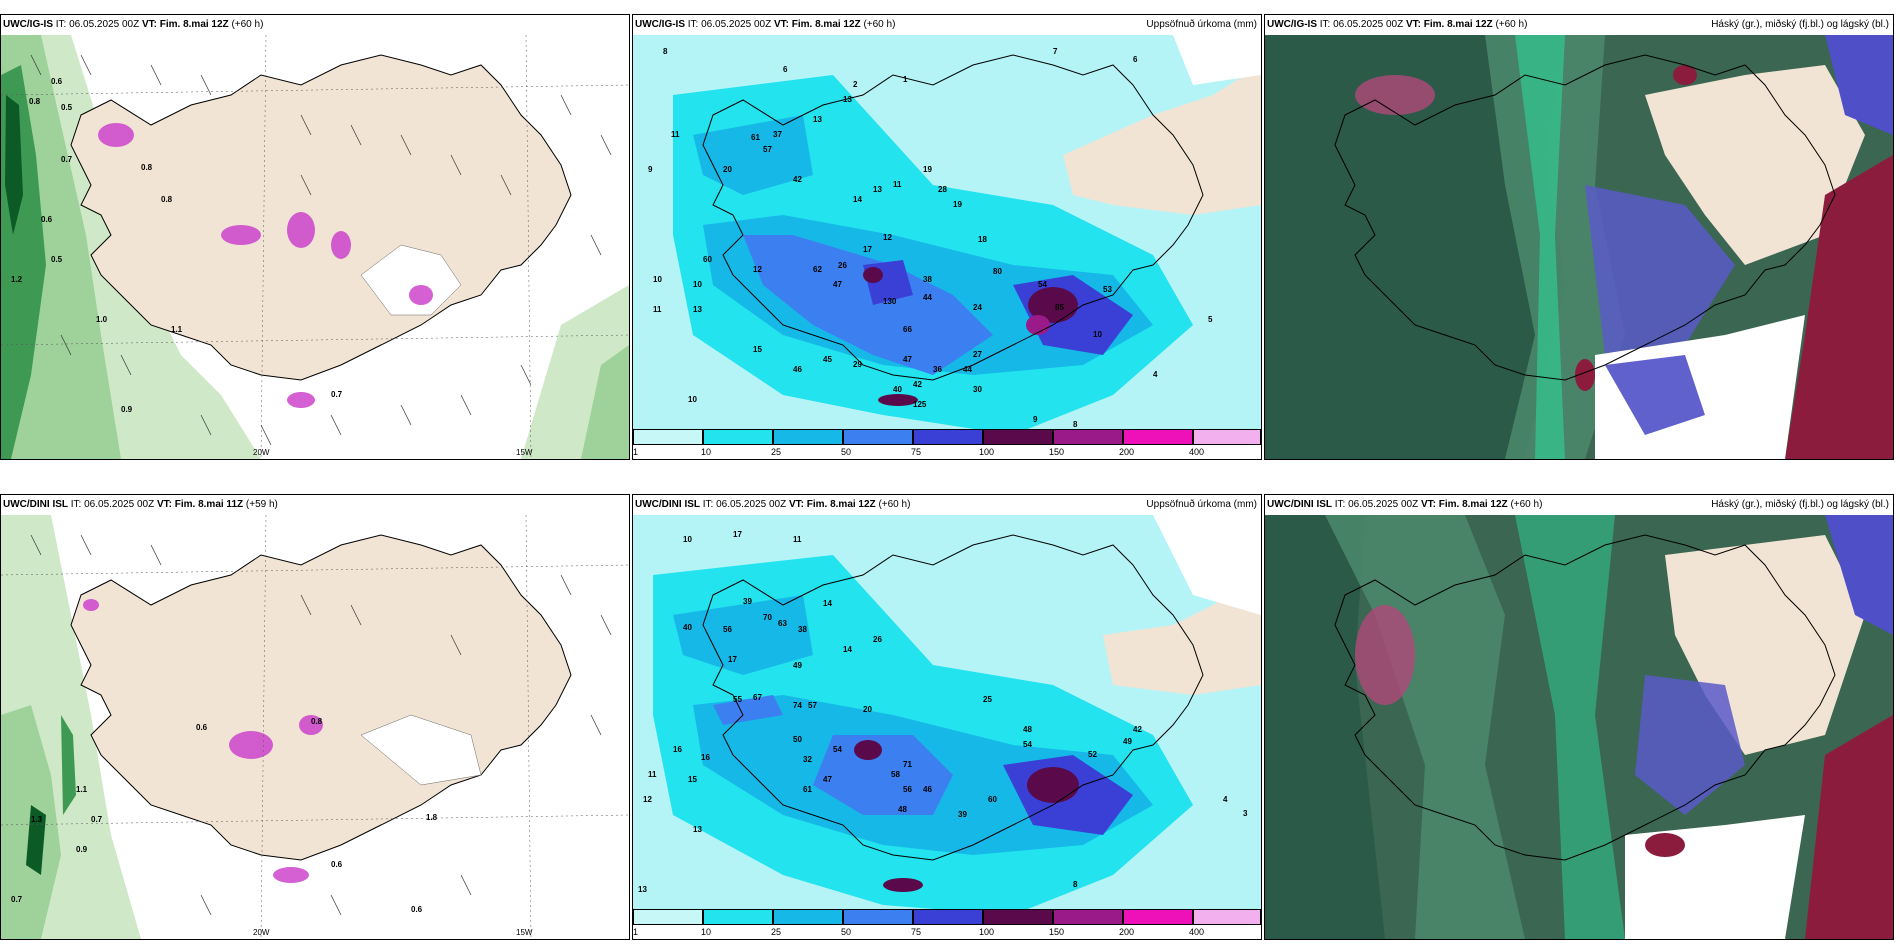 The height and width of the screenshot is (950, 1900). I want to click on colorbar-label: 400, so click(1197, 452).